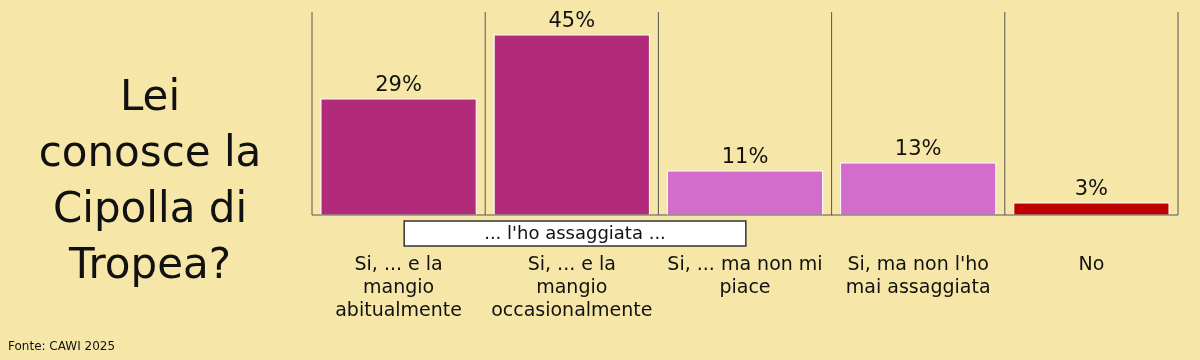 Image resolution: width=1200 pixels, height=360 pixels. What do you see at coordinates (745, 274) in the screenshot?
I see `x-tick-label: Si, ... ma non mi piace` at bounding box center [745, 274].